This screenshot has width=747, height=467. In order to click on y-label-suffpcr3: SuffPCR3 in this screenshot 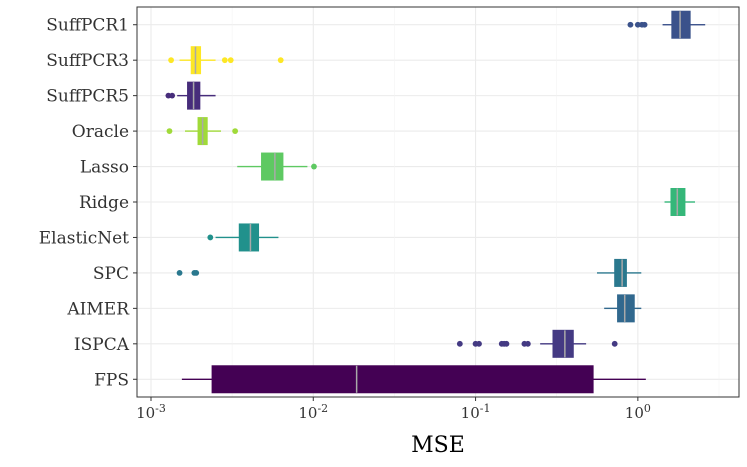, I will do `click(87, 61)`.